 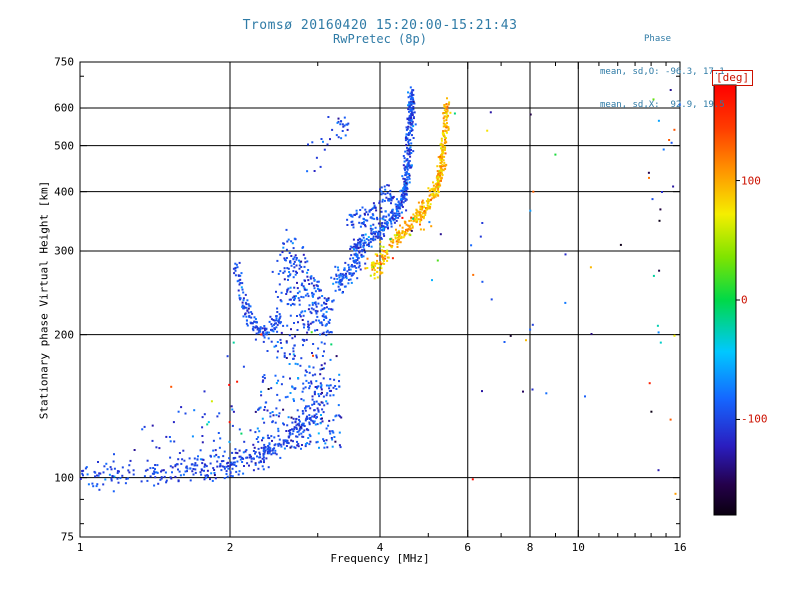 What do you see at coordinates (380, 558) in the screenshot?
I see `x-axis-label: Frequency [MHz]` at bounding box center [380, 558].